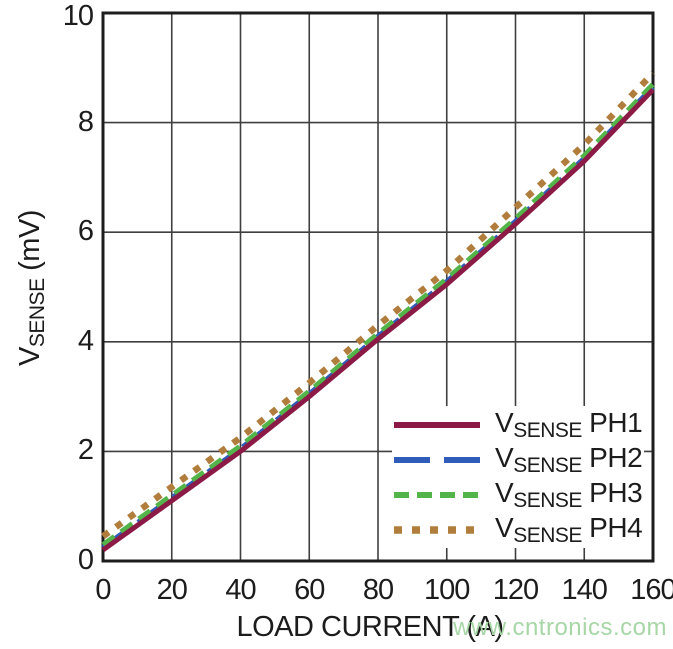 This screenshot has height=649, width=673. I want to click on legend-label-suffix: PH4, so click(612, 527).